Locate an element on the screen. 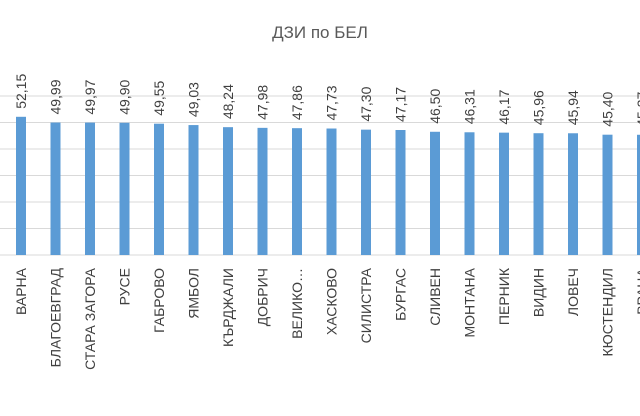 The height and width of the screenshot is (416, 640). data-label: 46,50 is located at coordinates (435, 106).